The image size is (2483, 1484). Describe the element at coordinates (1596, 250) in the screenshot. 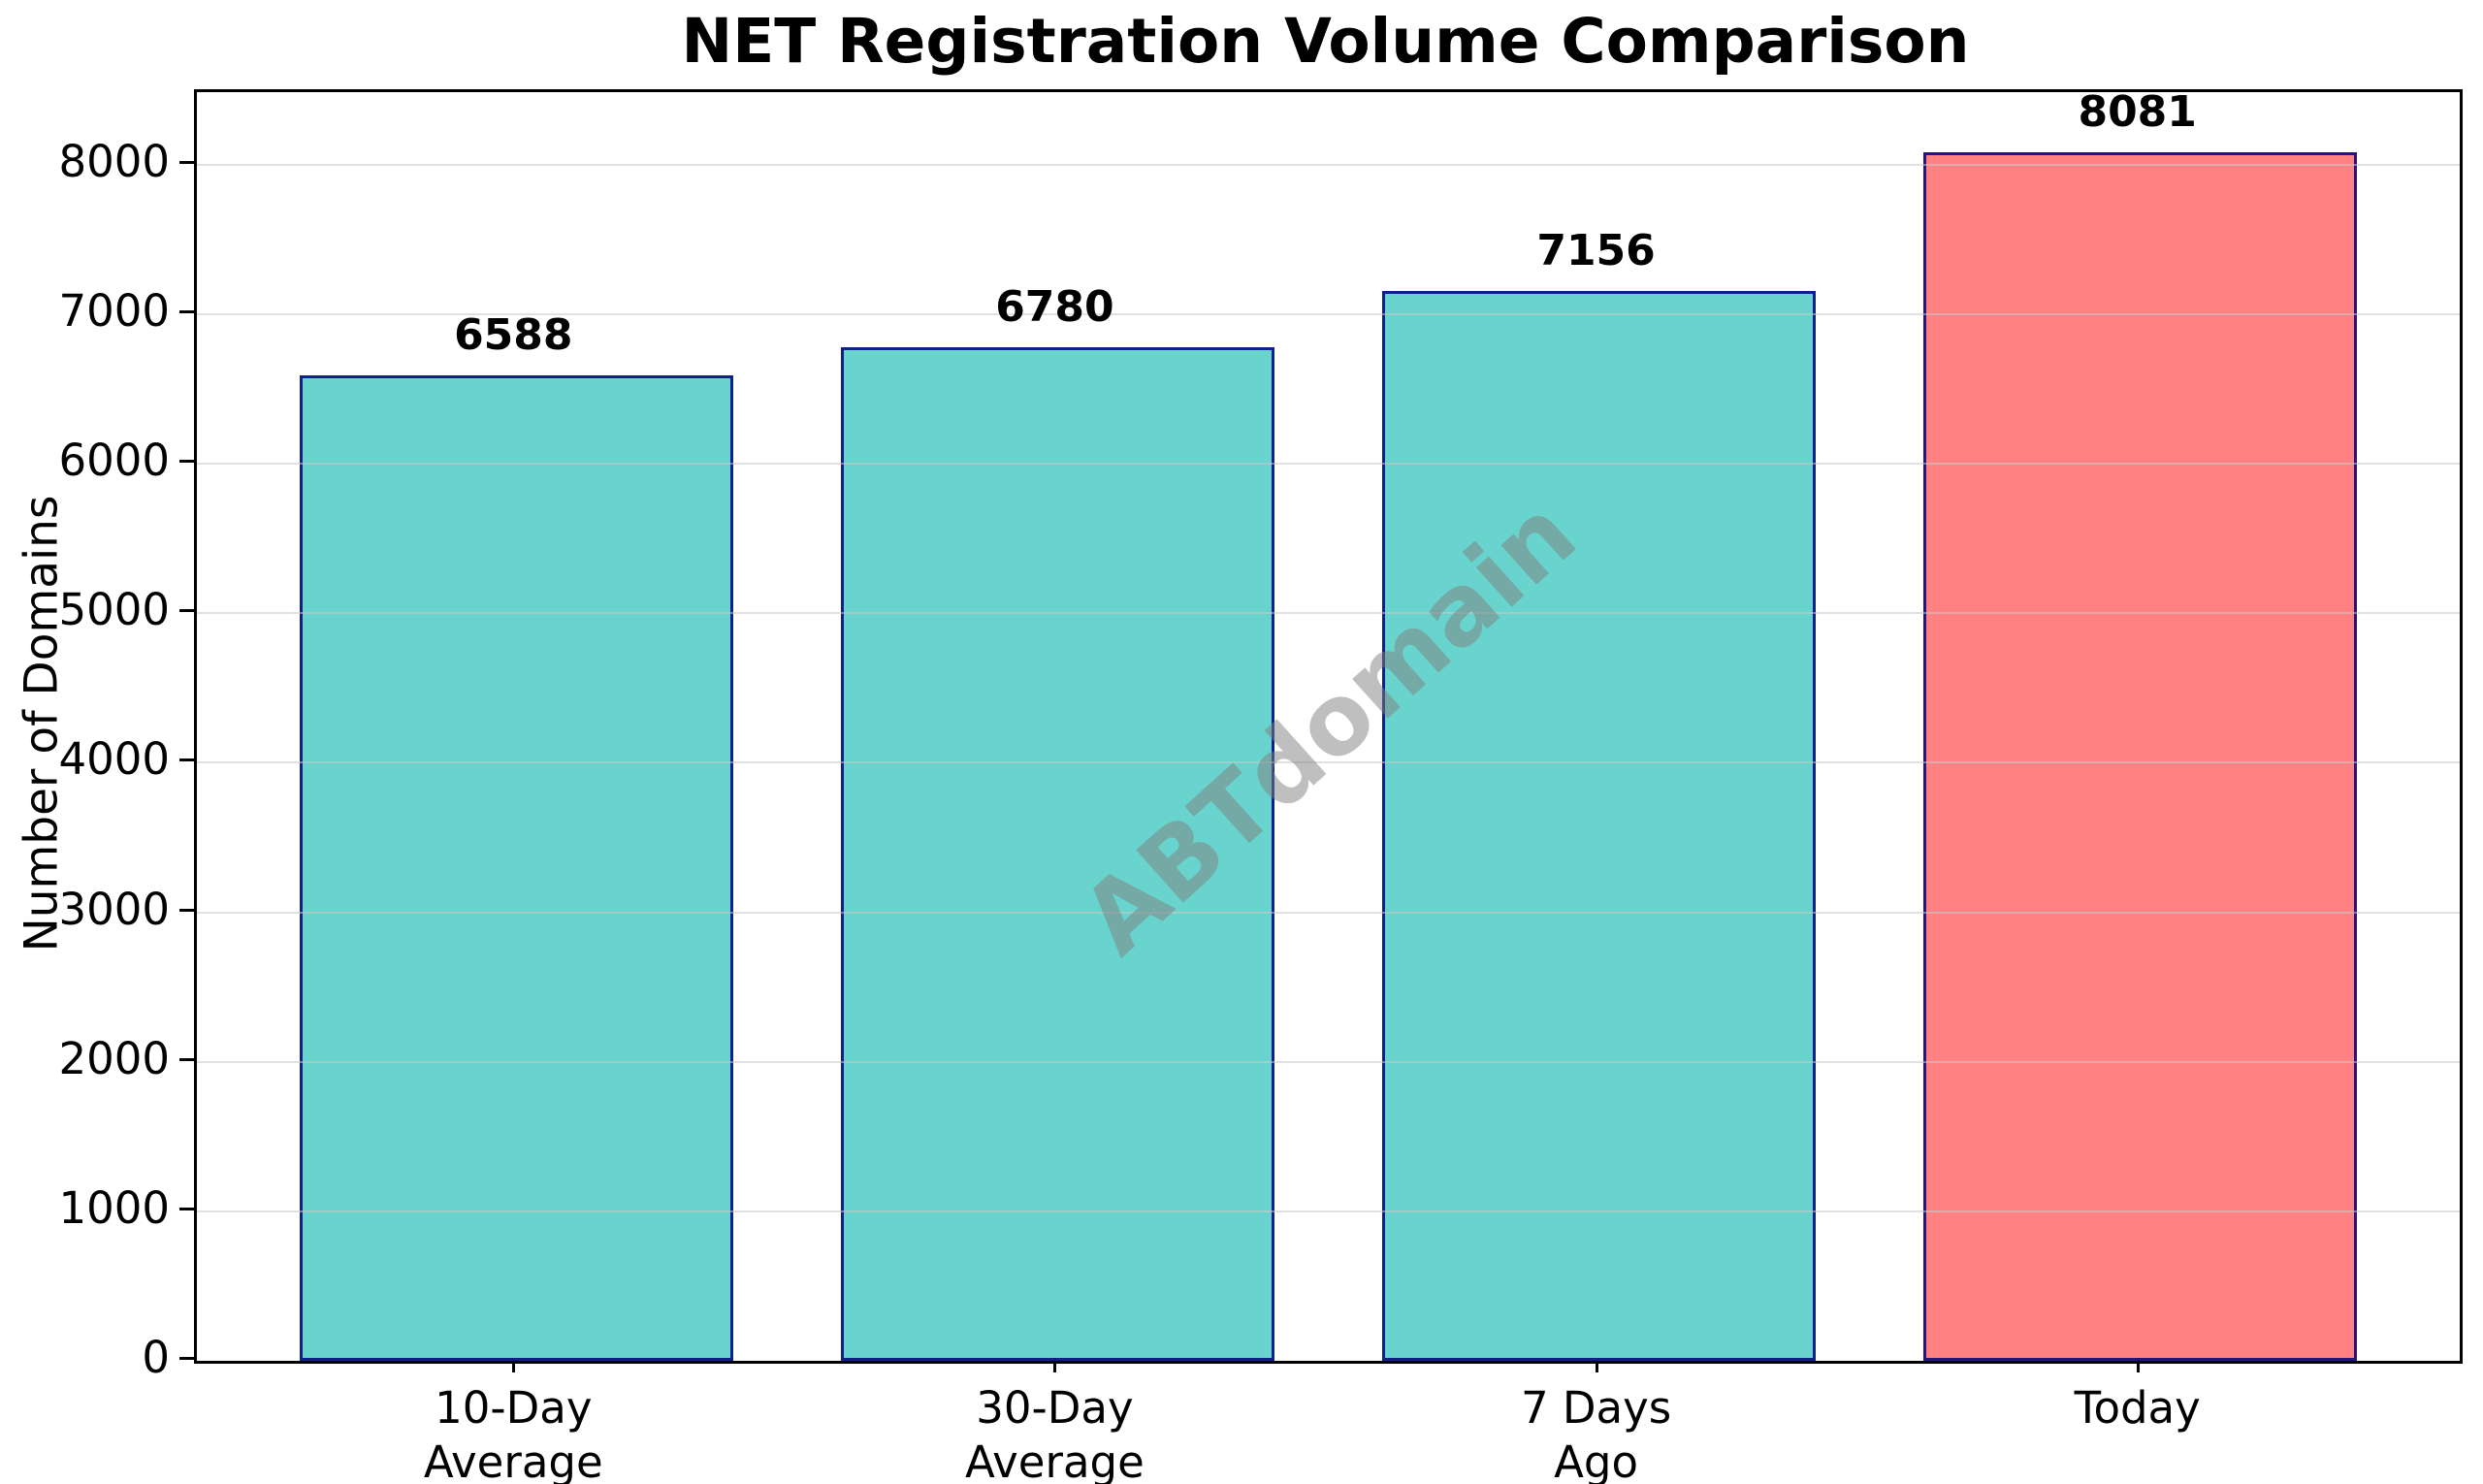

I see `bar-value-label: 7156` at that location.